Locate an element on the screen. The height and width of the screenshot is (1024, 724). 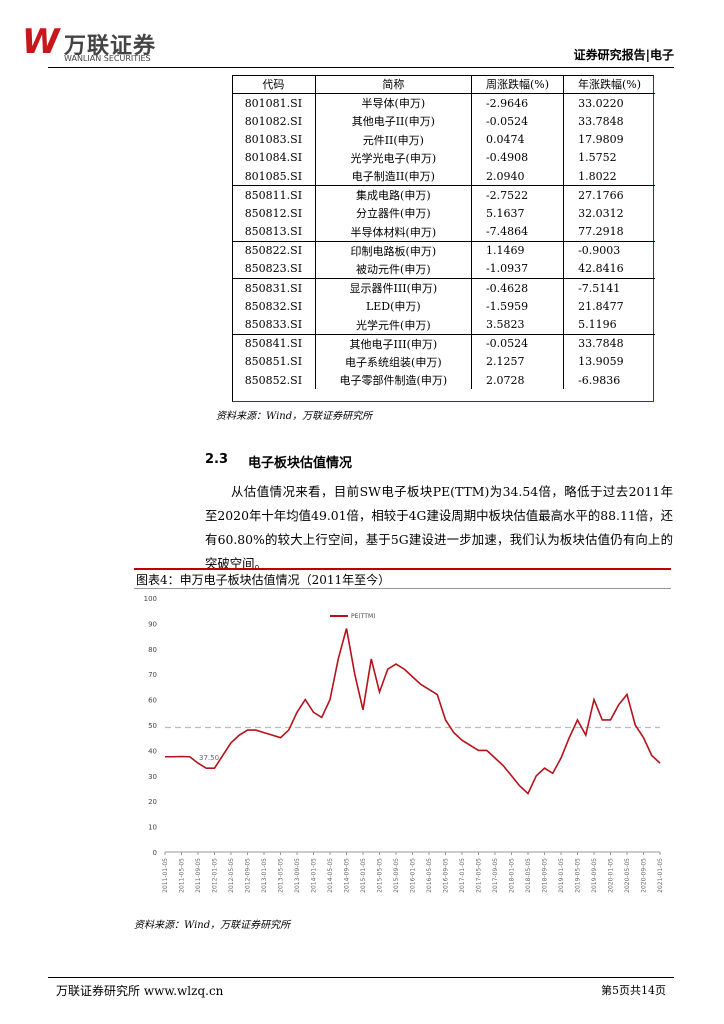
table-cell: 半导体(申万) is located at coordinates (393, 103).